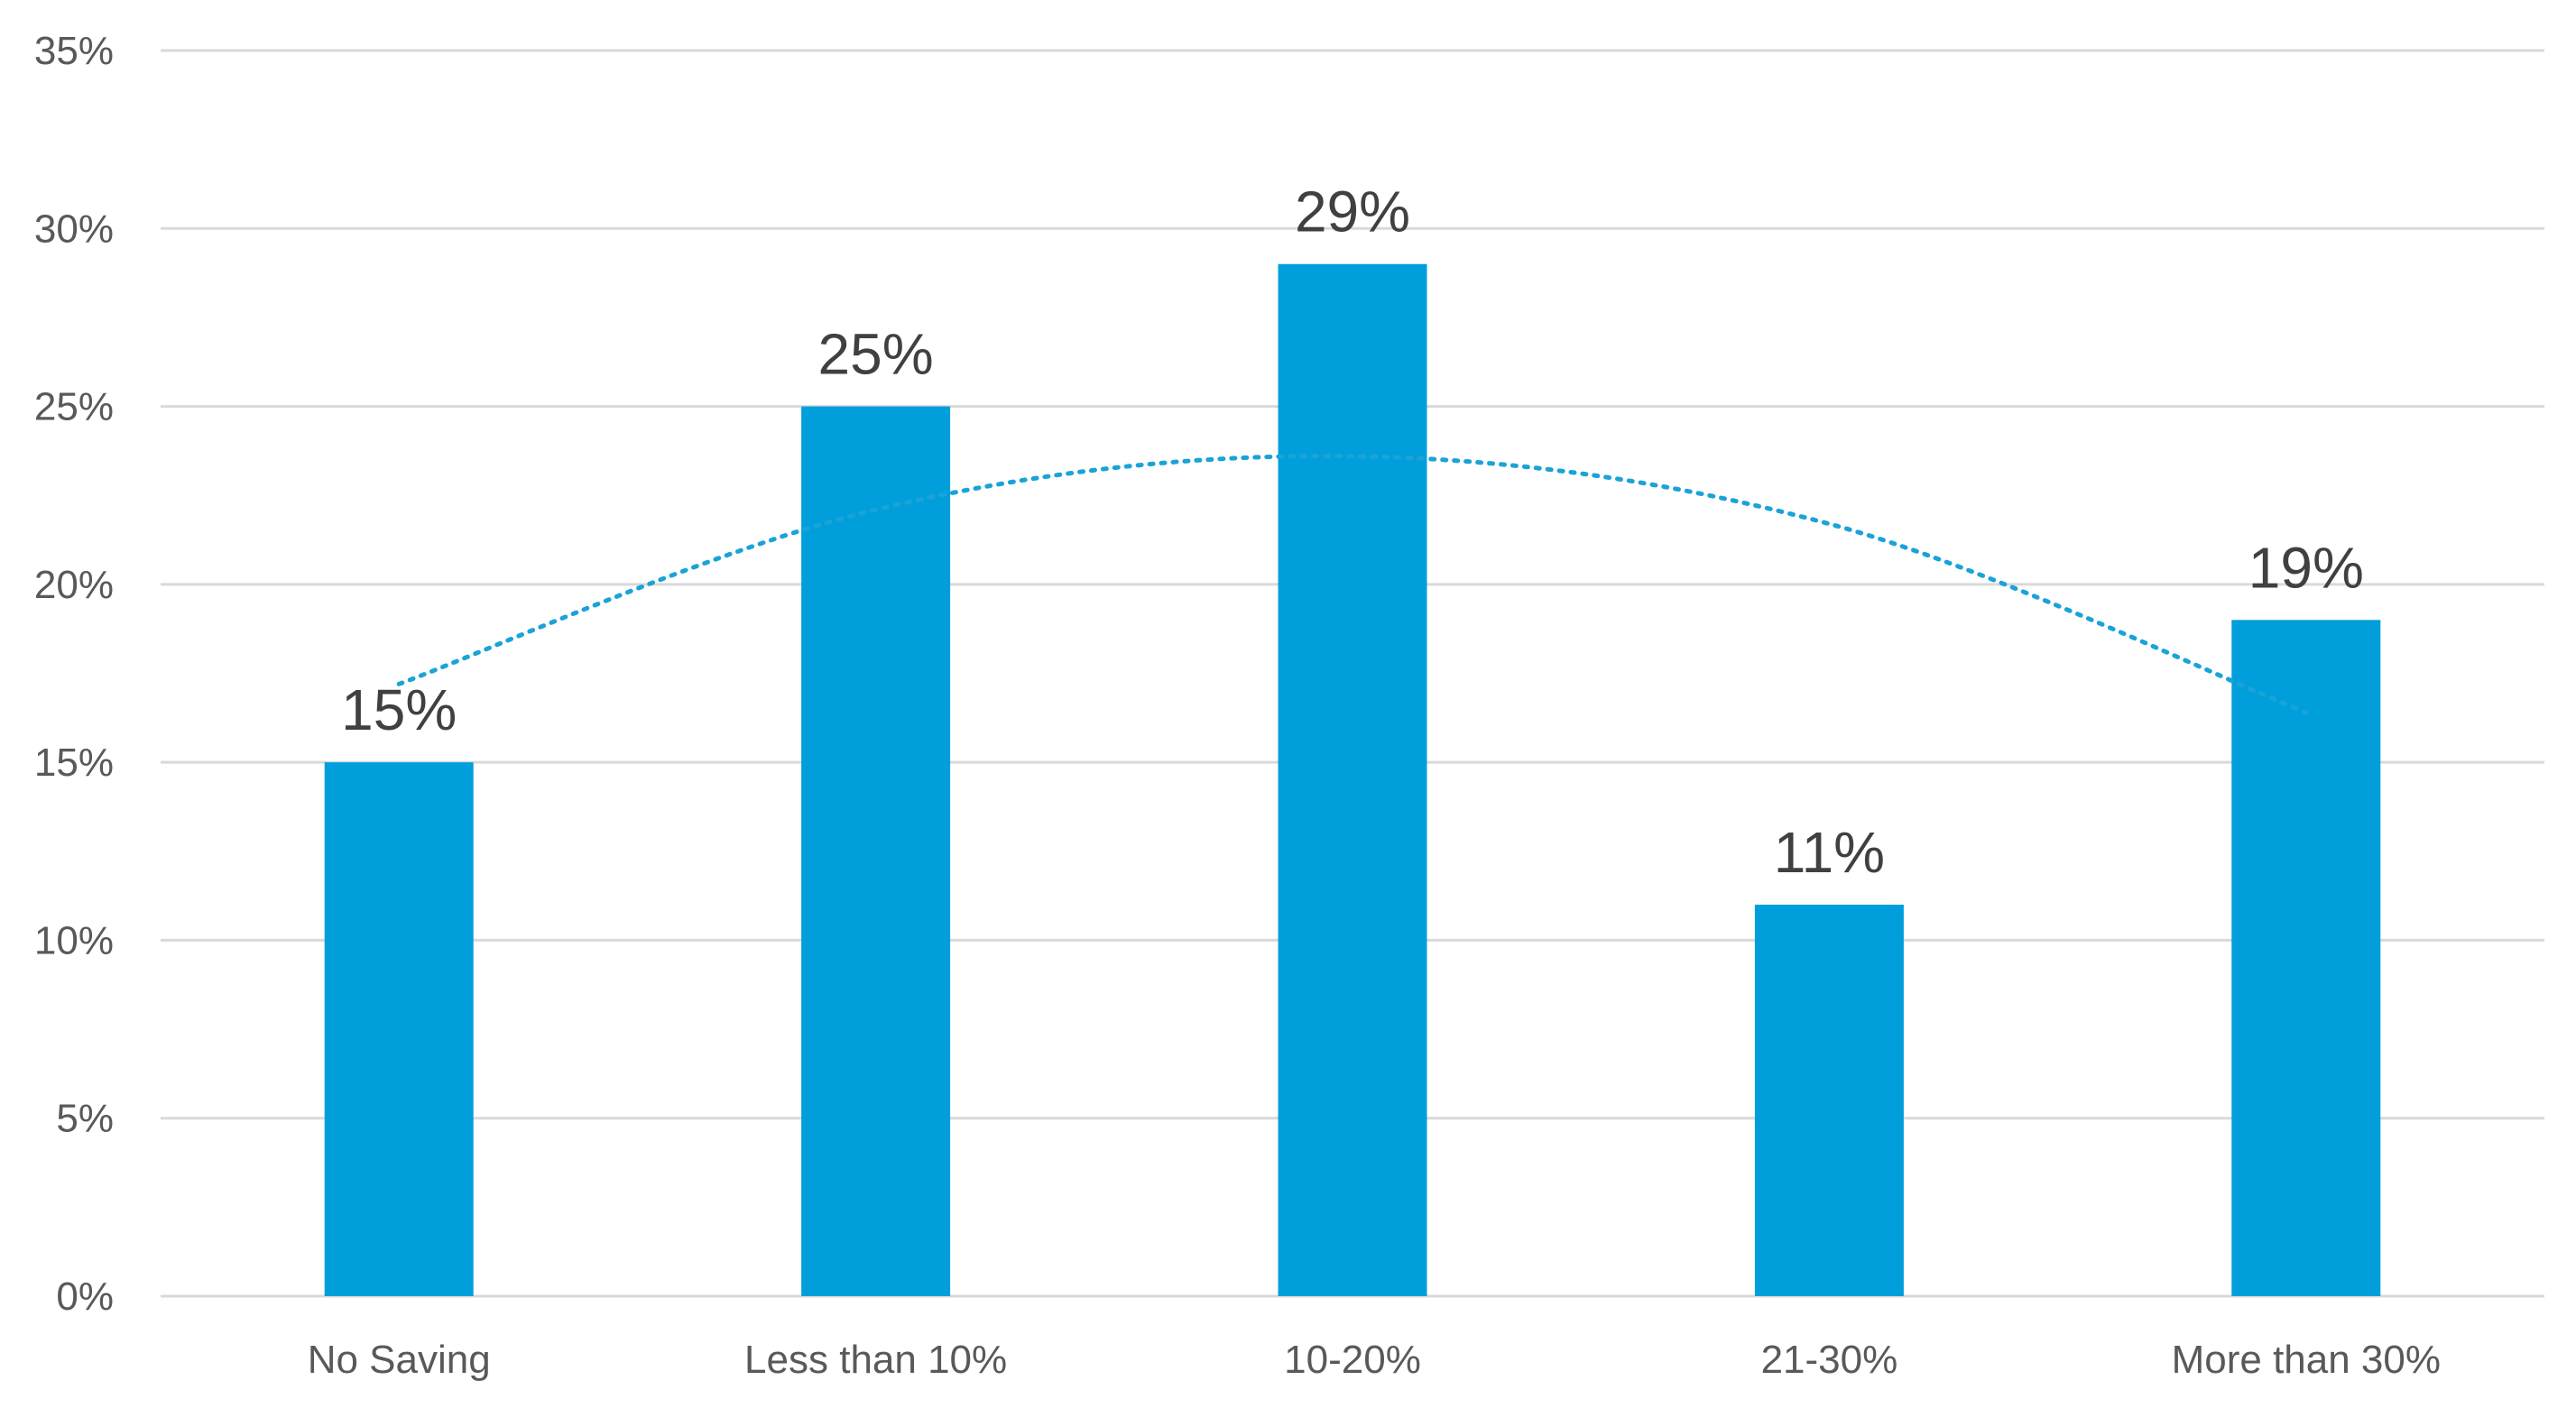 This screenshot has width=2576, height=1408. I want to click on y-tick-label: 15%, so click(74, 763).